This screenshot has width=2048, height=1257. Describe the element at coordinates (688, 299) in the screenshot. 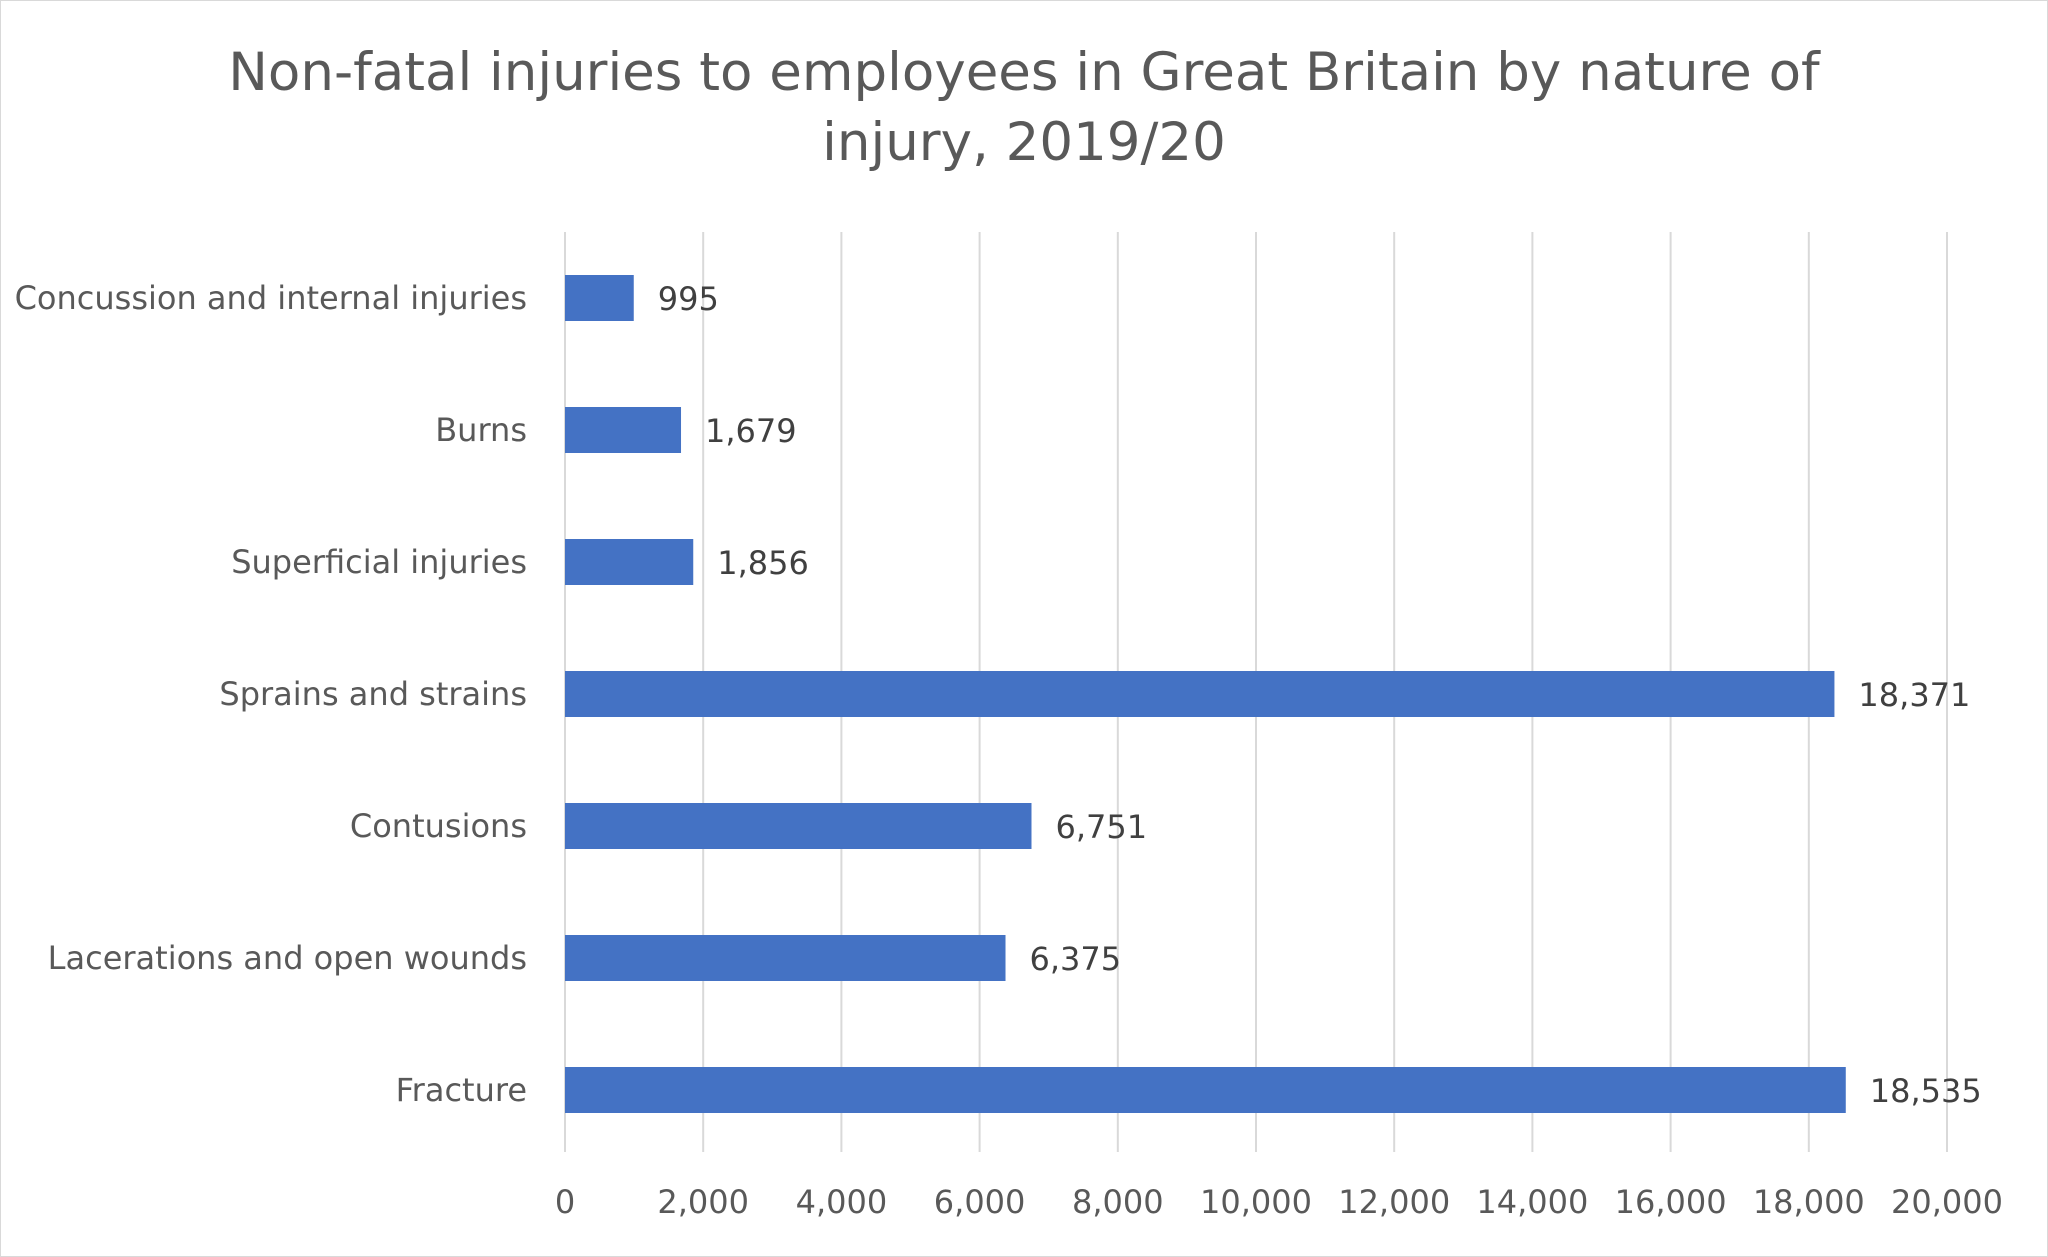

I see `data-label-0: 995` at that location.